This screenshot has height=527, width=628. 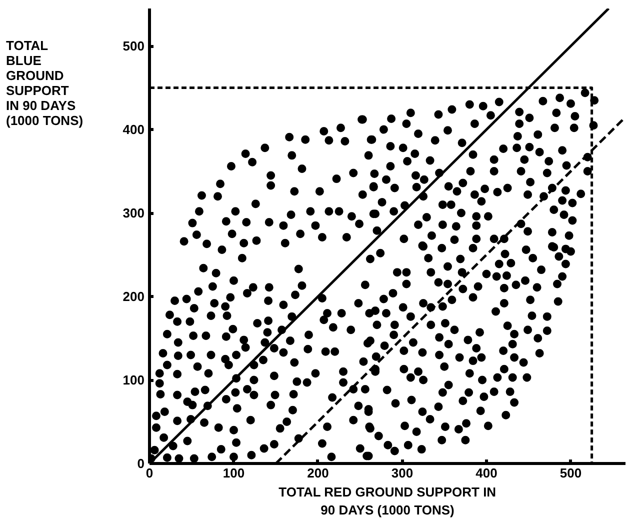 I want to click on x-tick-label: 500, so click(x=571, y=473).